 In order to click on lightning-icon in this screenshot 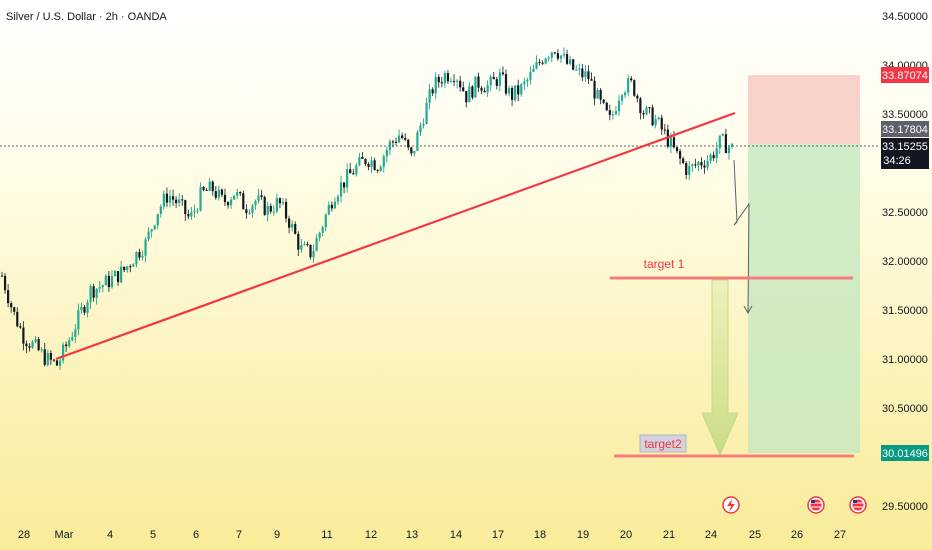, I will do `click(731, 505)`.